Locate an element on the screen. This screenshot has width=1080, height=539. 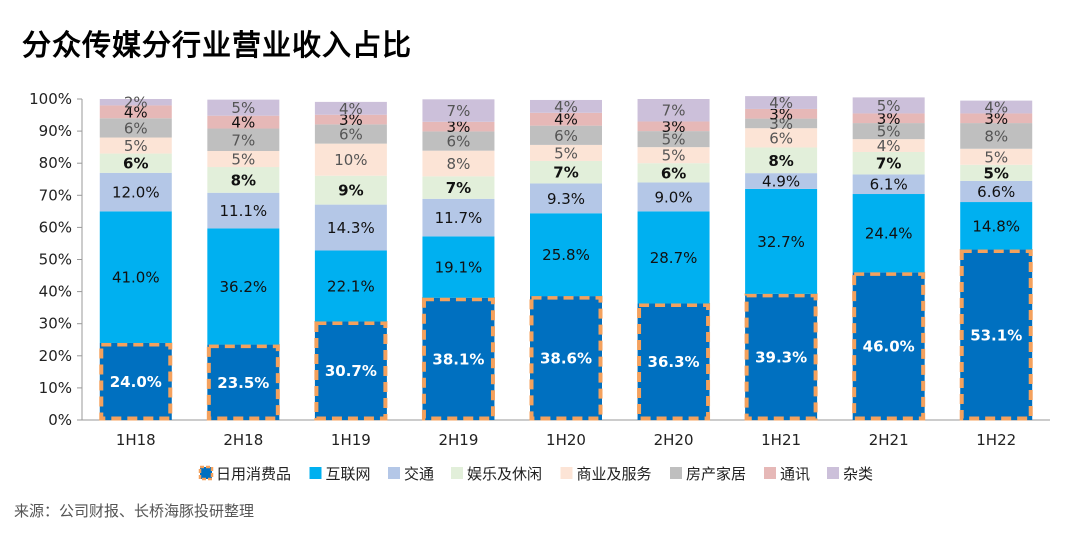
data-label: 6.6% is located at coordinates (996, 192).